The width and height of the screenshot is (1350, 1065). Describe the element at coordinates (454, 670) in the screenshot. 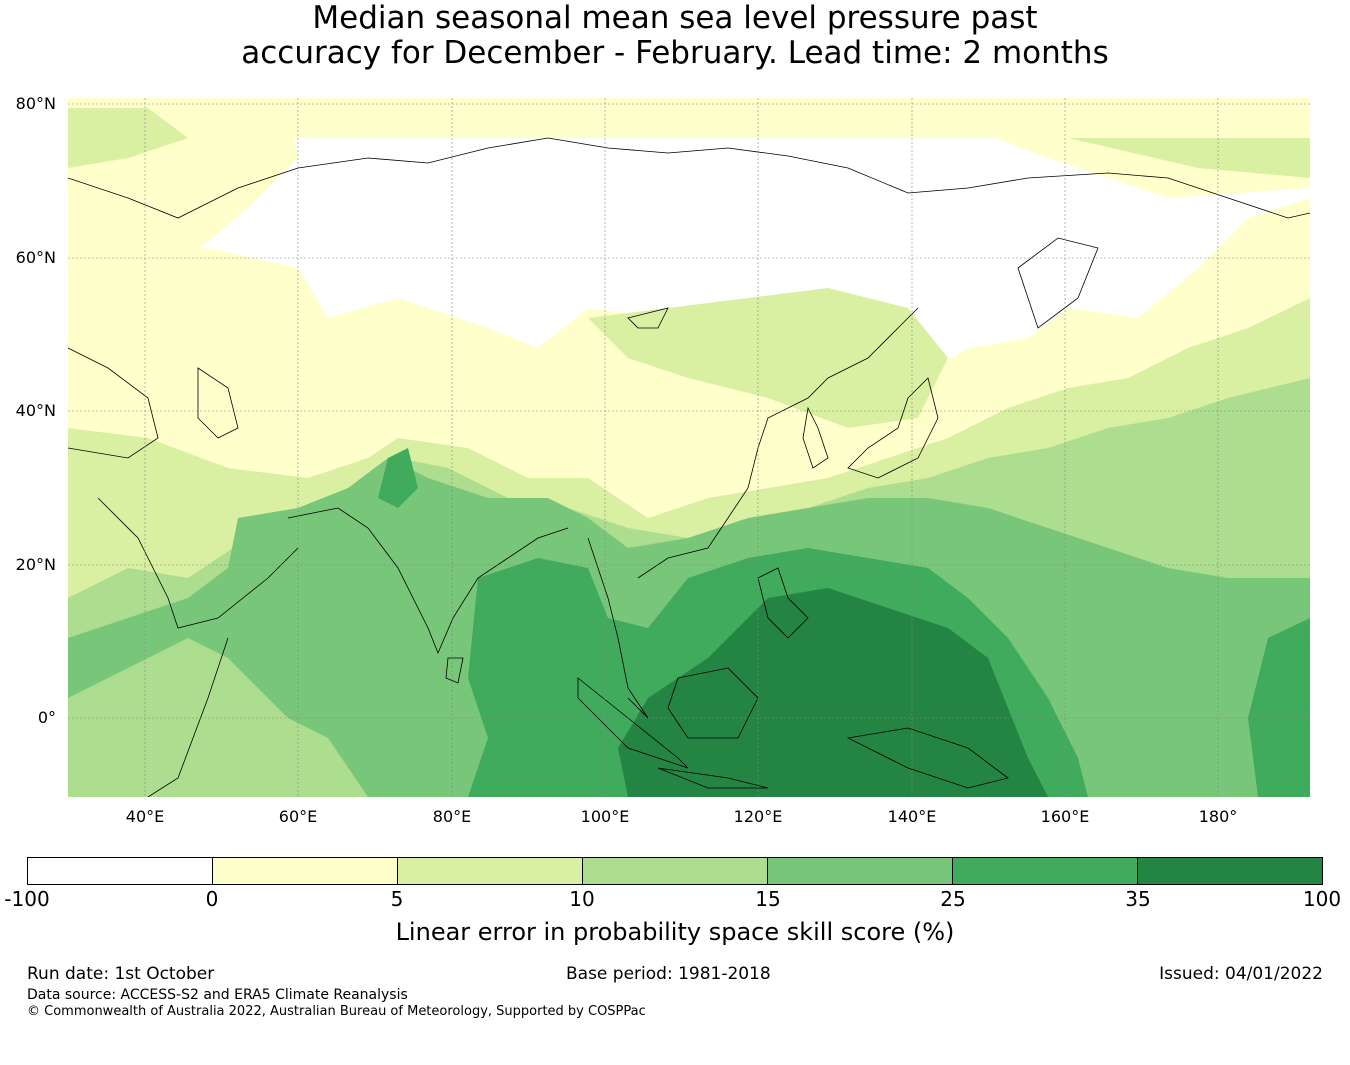

I see `sri-lanka-coast` at that location.